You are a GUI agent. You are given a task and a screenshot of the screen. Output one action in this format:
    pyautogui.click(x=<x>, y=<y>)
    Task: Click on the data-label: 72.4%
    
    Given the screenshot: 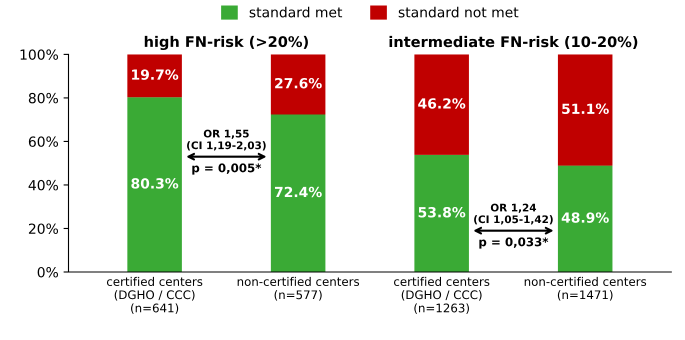 What is the action you would take?
    pyautogui.click(x=298, y=192)
    